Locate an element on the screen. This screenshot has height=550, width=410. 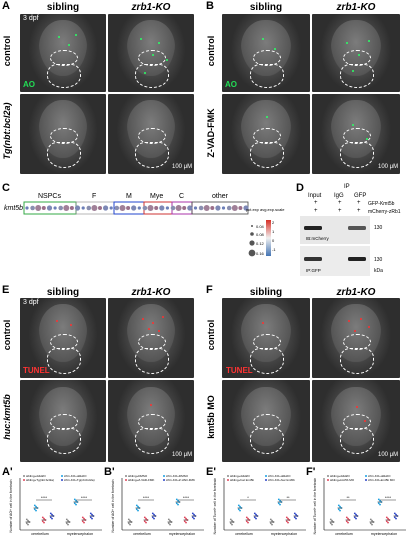
panel-f-col-sibling: sibling is located at coordinates (266, 292).